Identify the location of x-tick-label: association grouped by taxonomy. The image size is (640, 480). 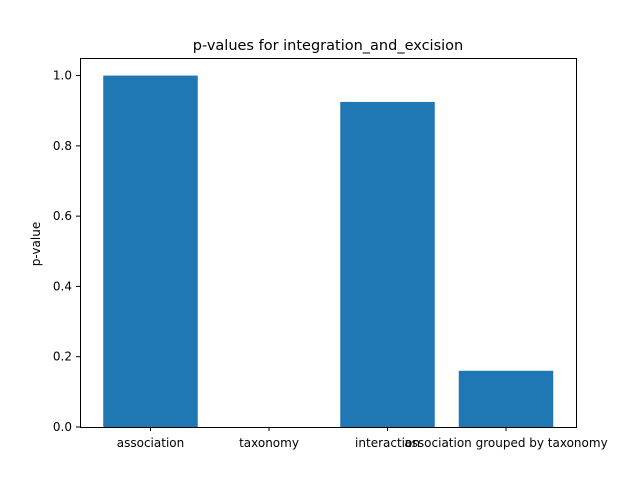
(505, 443).